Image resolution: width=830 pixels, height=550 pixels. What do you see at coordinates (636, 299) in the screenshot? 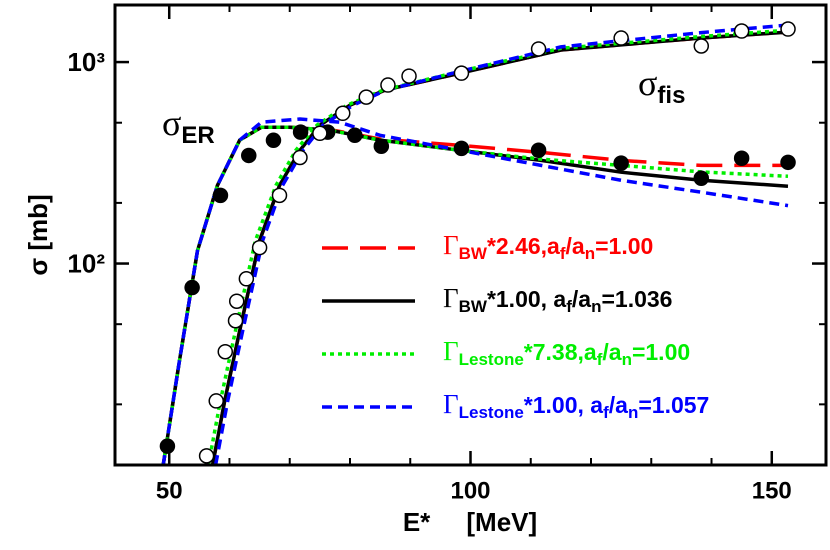
I see `legend-label-part: =1.036` at bounding box center [636, 299].